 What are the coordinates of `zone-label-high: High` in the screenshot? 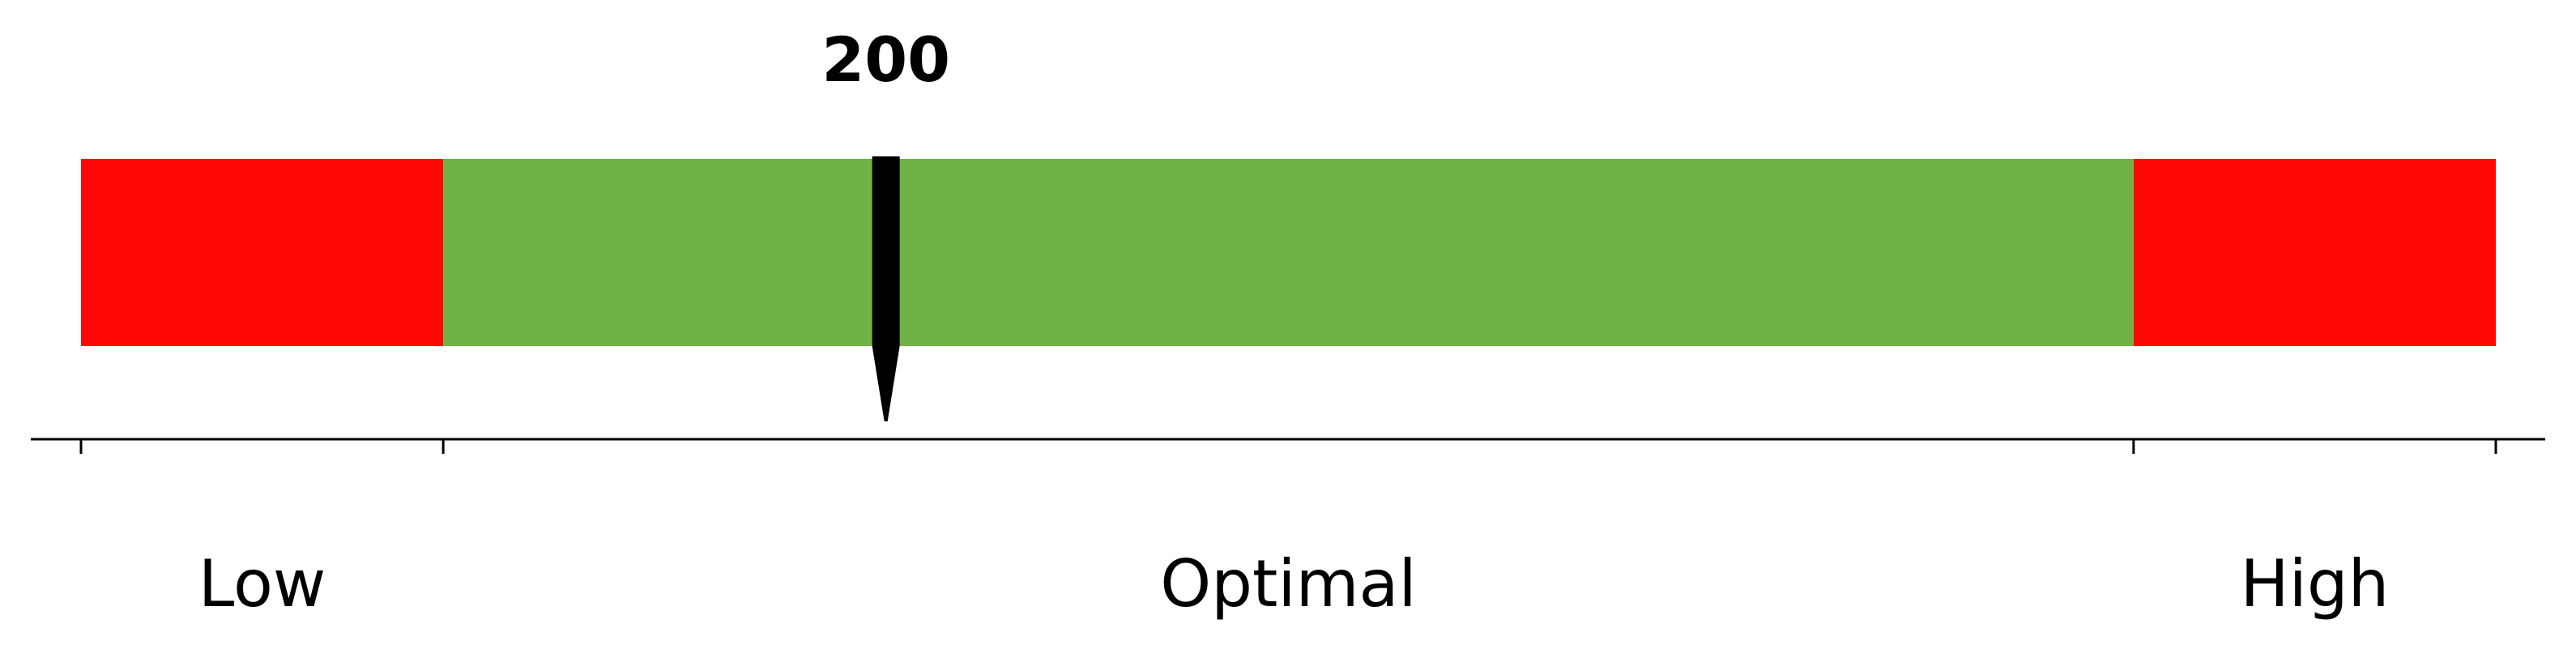 It's located at (2315, 584).